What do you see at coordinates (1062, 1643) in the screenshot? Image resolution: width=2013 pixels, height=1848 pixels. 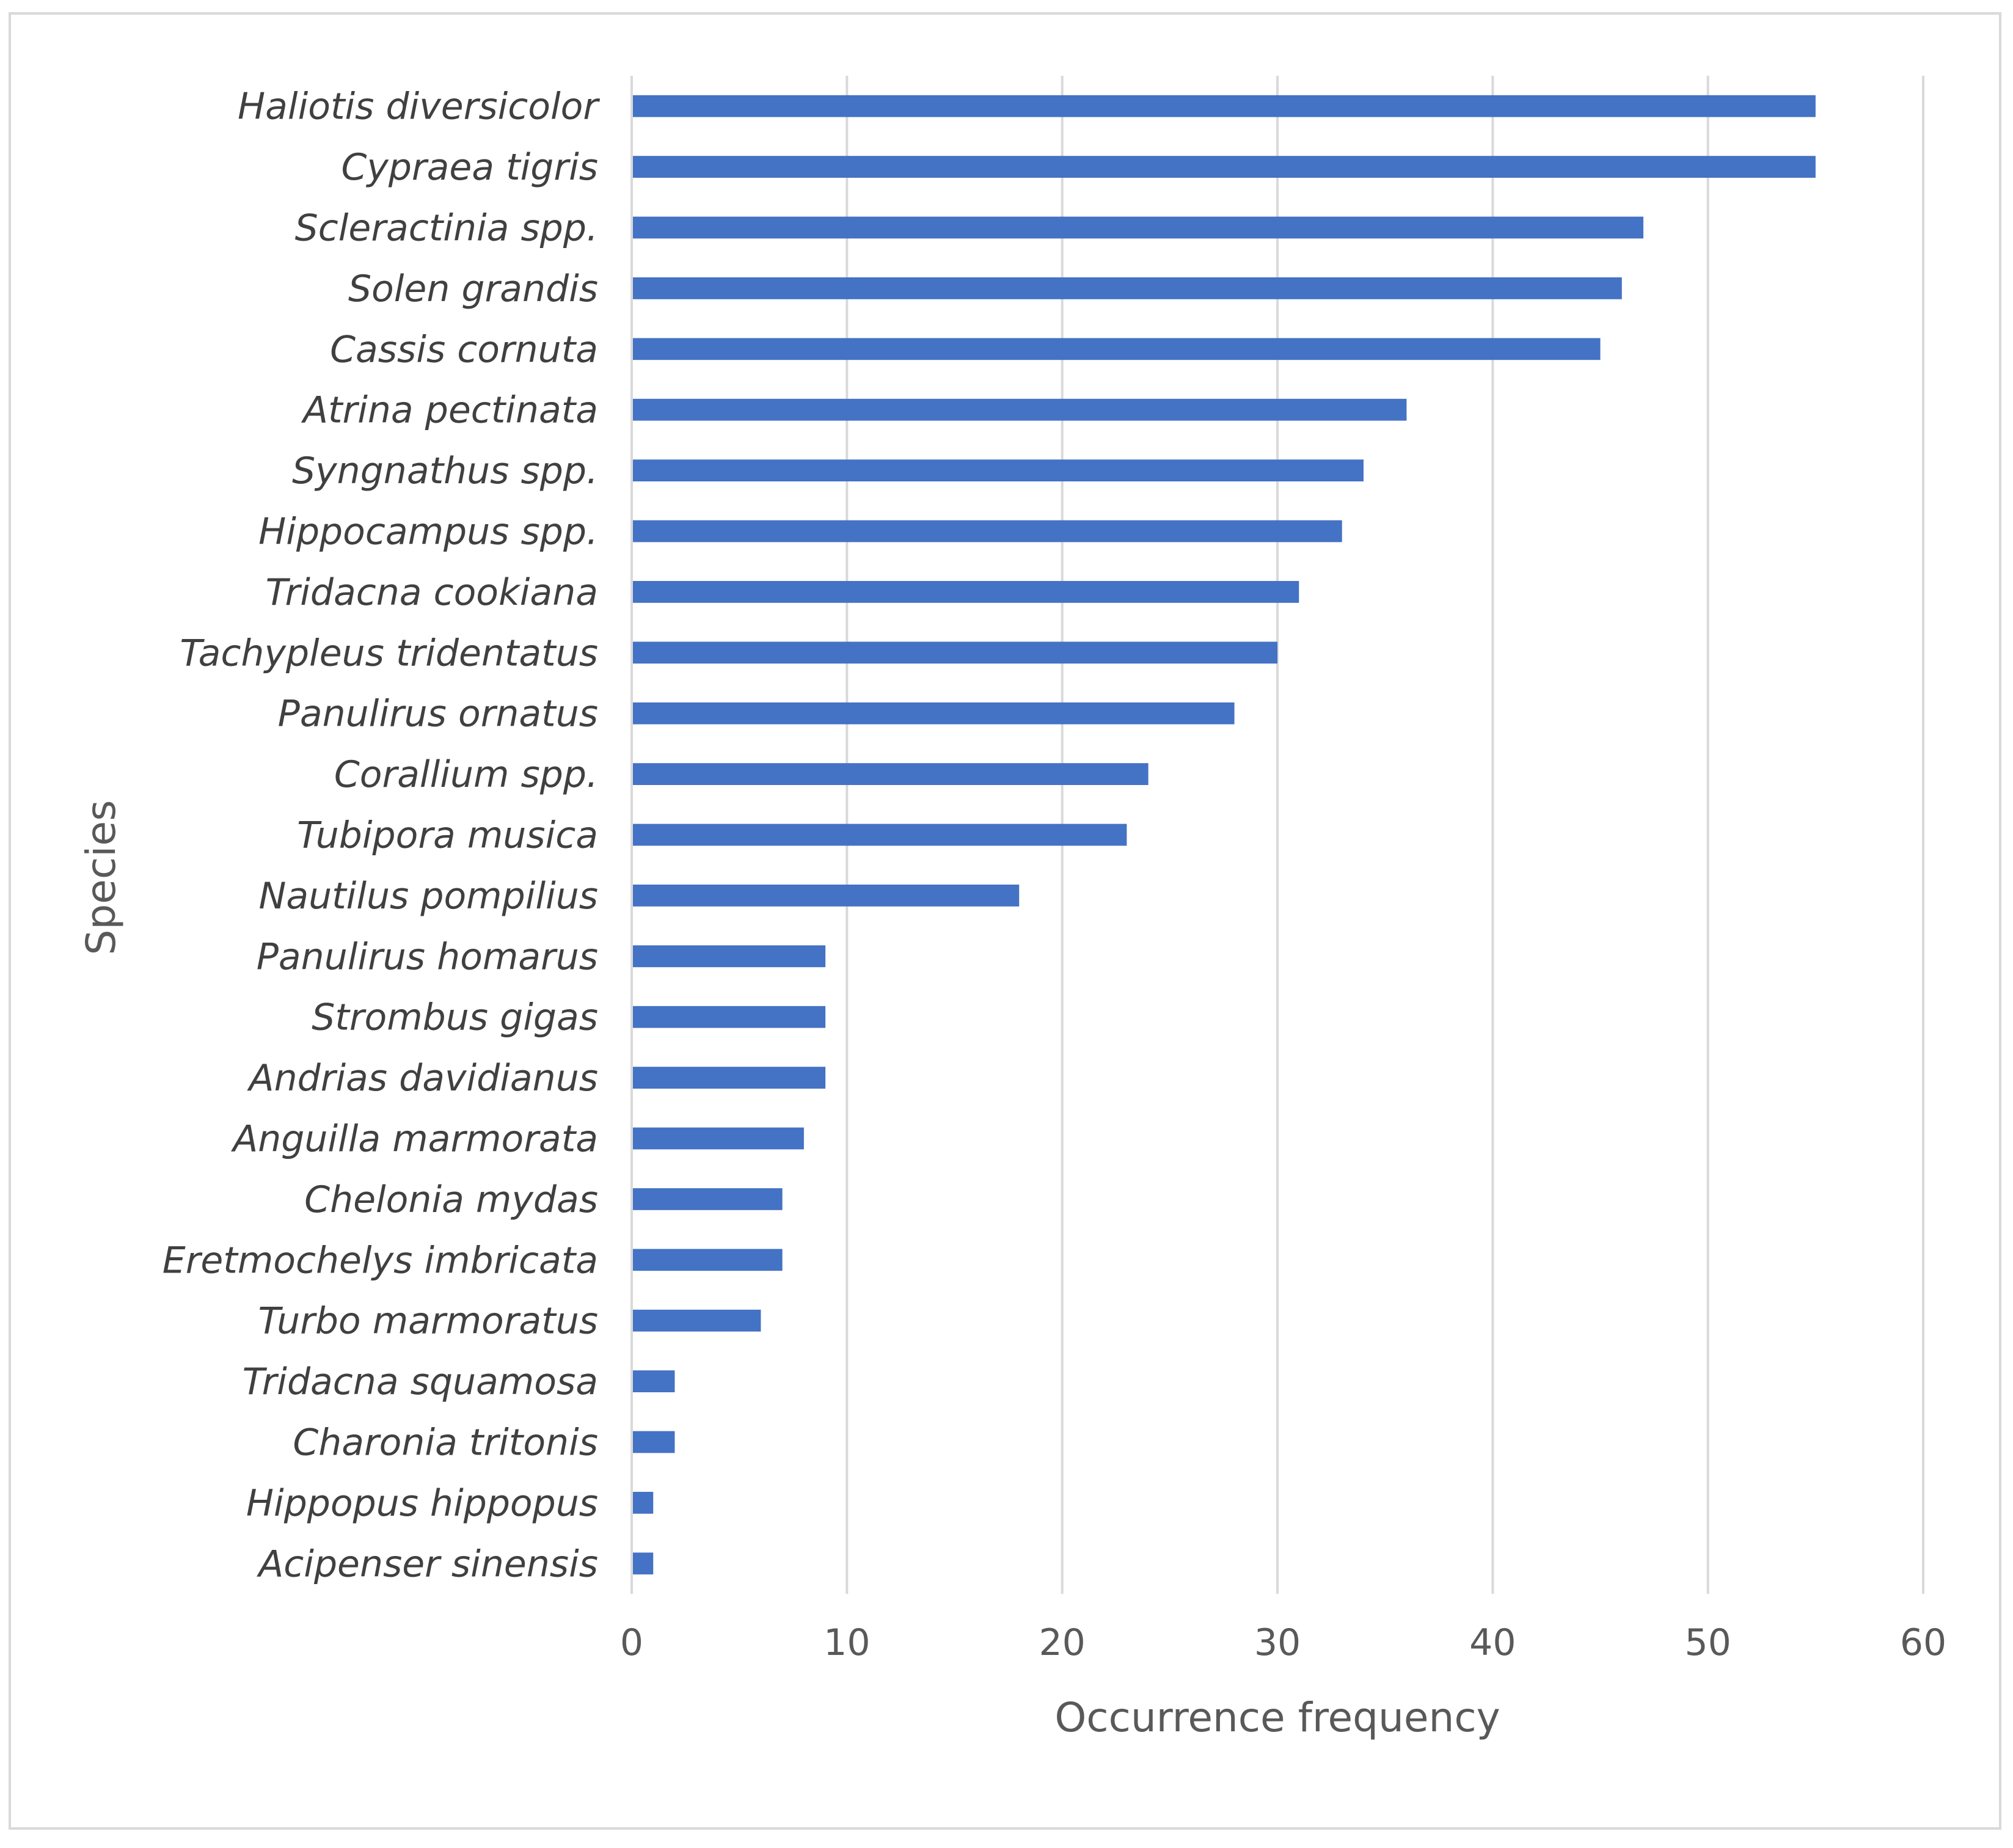 I see `x-tick-label: 20` at bounding box center [1062, 1643].